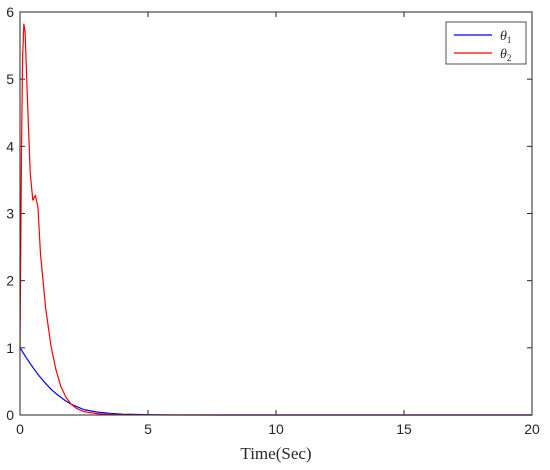 The image size is (550, 470). I want to click on legend-label-1: θ1, so click(505, 37).